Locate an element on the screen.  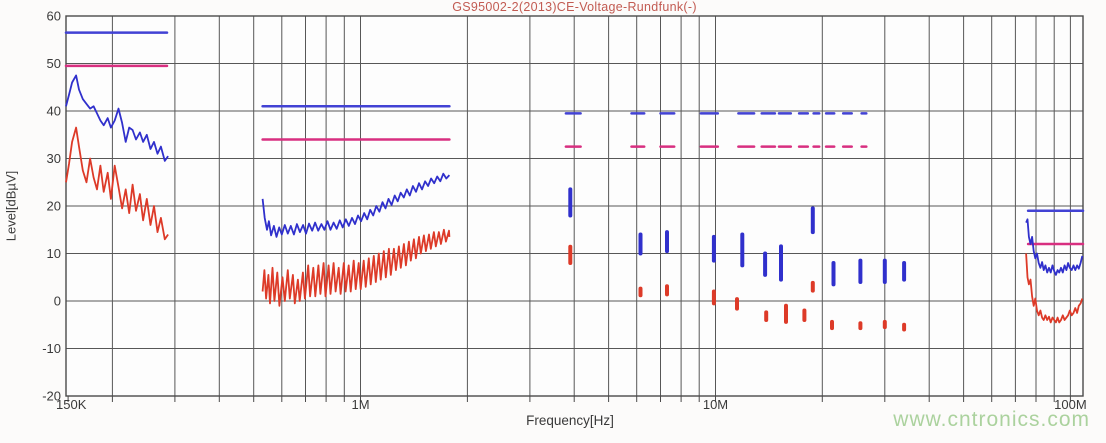
y-axis-label: Level[dBµV] is located at coordinates (11, 206).